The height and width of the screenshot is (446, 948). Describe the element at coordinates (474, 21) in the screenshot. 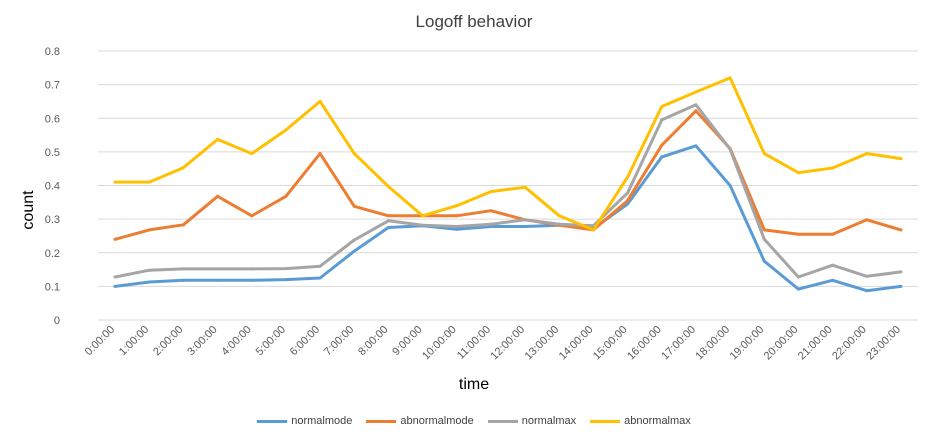

I see `chart-title: Logoff behavior` at that location.